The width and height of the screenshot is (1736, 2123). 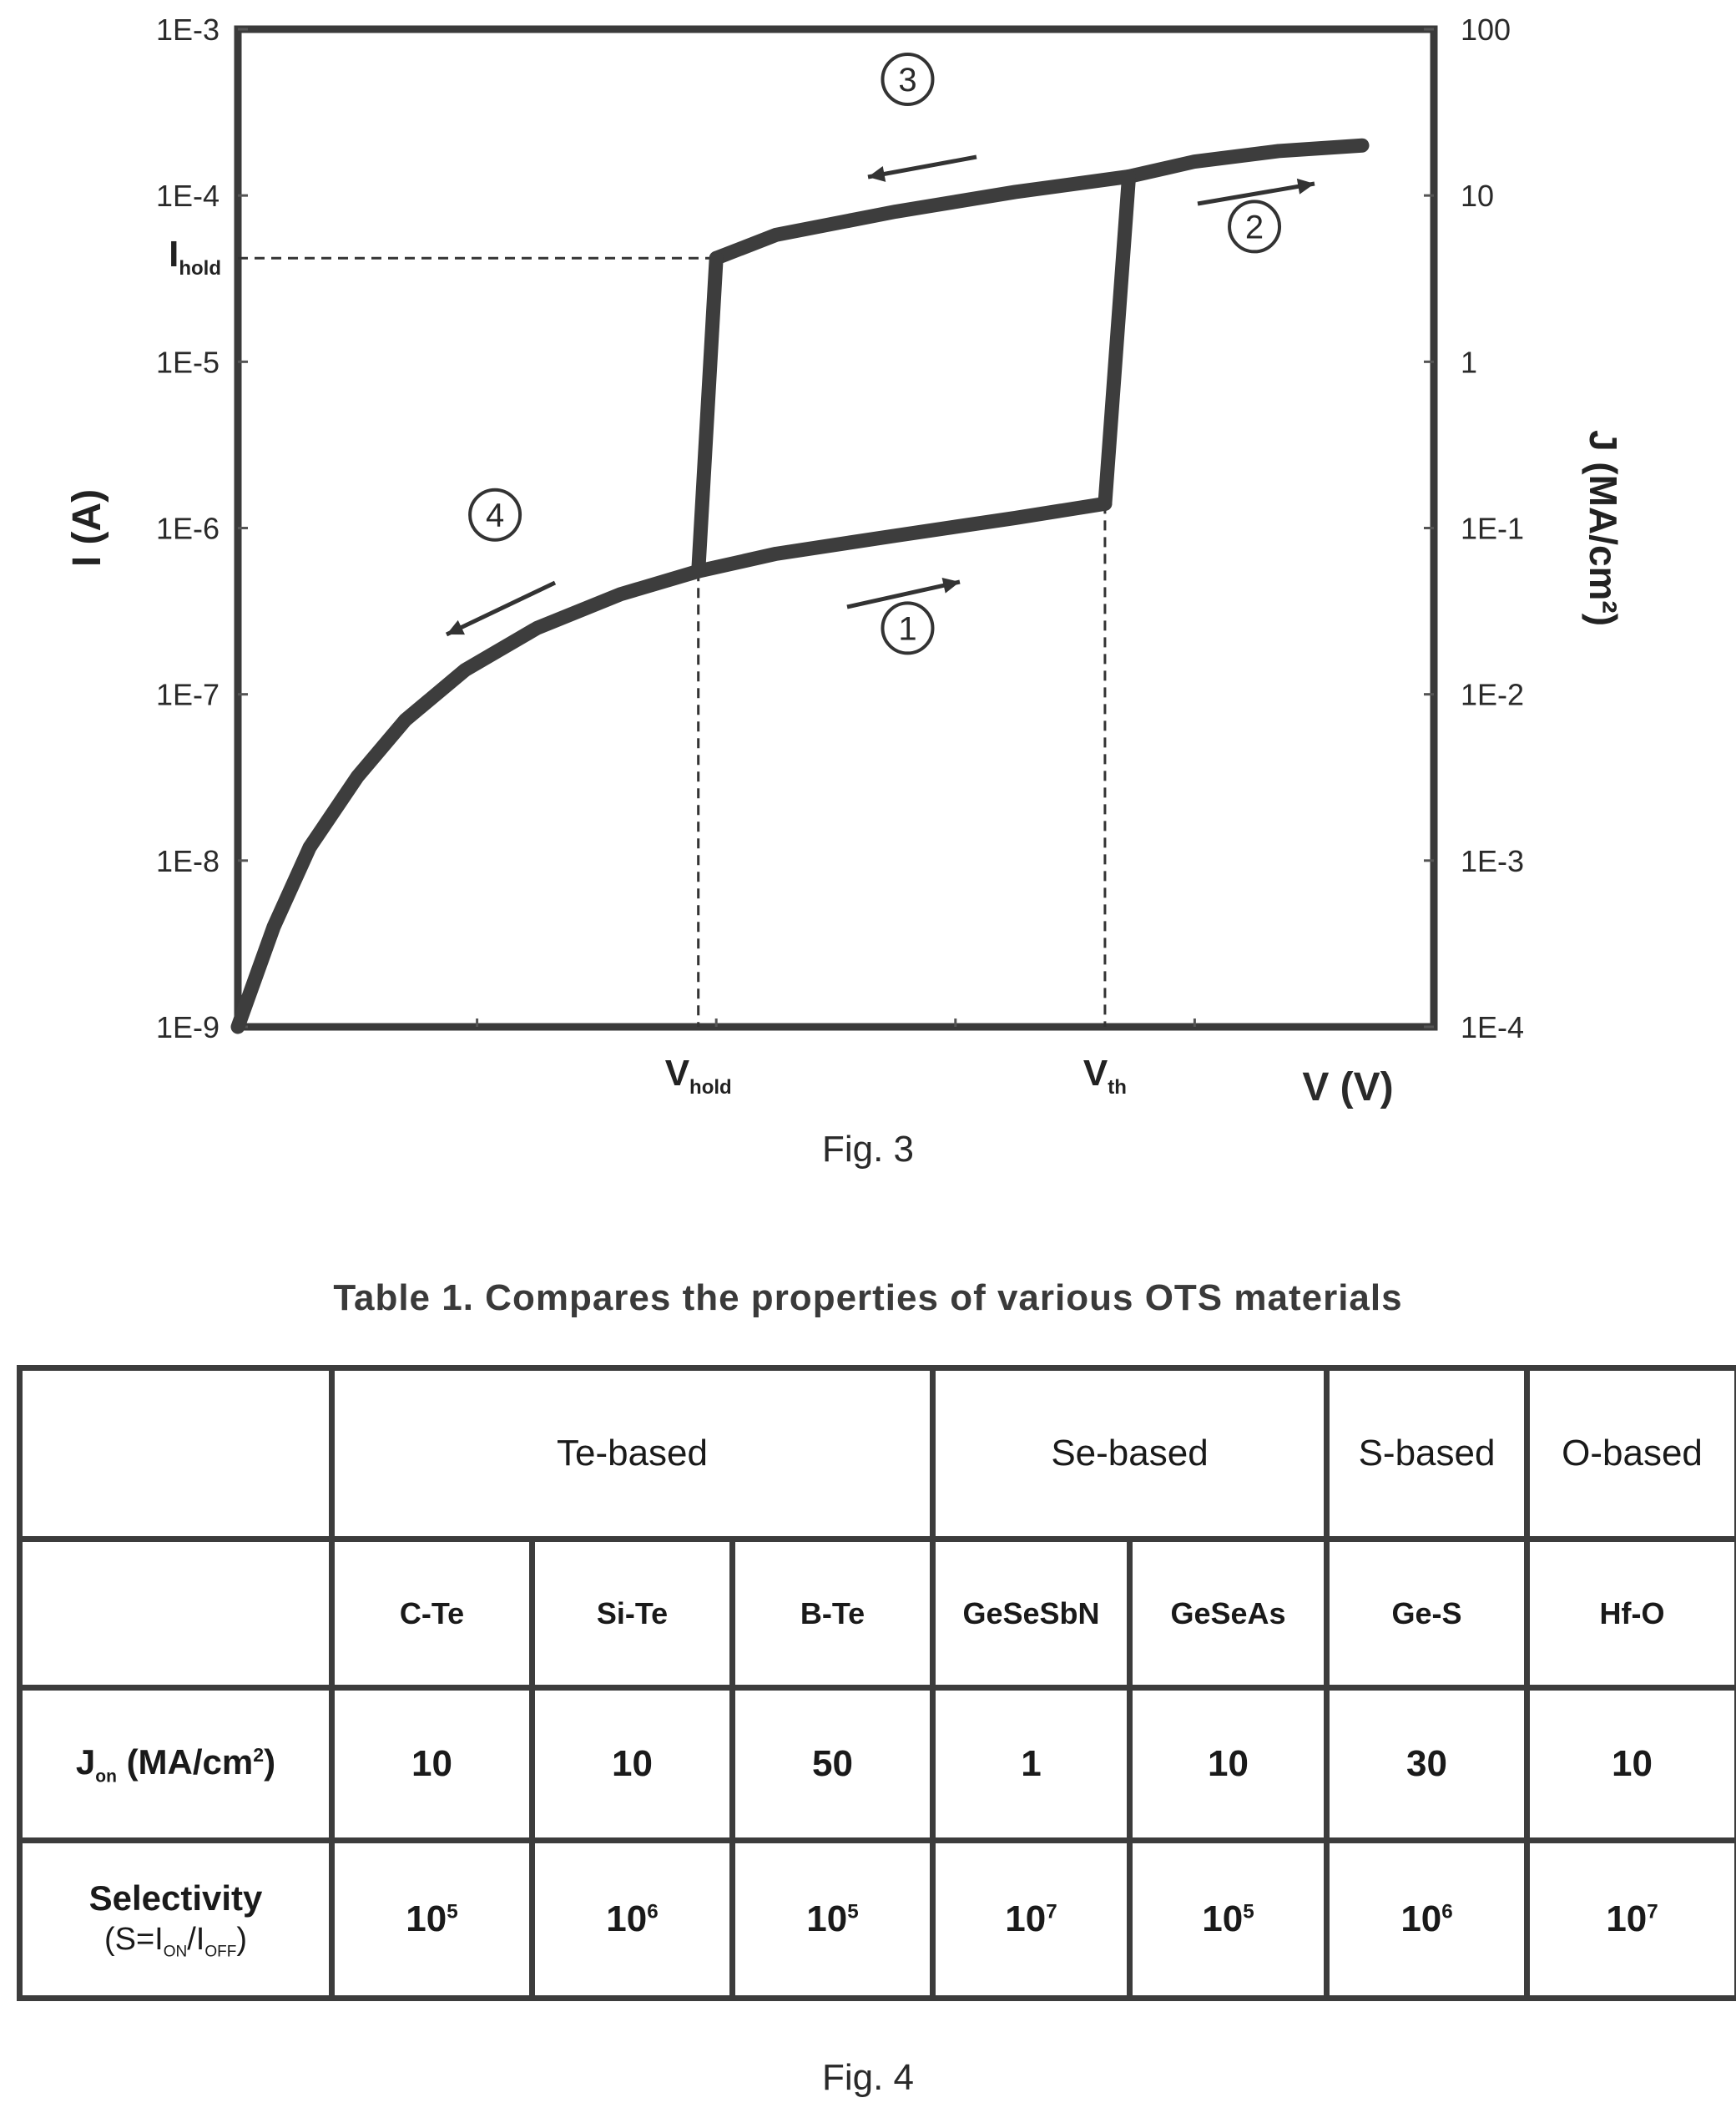 What do you see at coordinates (242, 1940) in the screenshot?
I see `formula-close: )` at bounding box center [242, 1940].